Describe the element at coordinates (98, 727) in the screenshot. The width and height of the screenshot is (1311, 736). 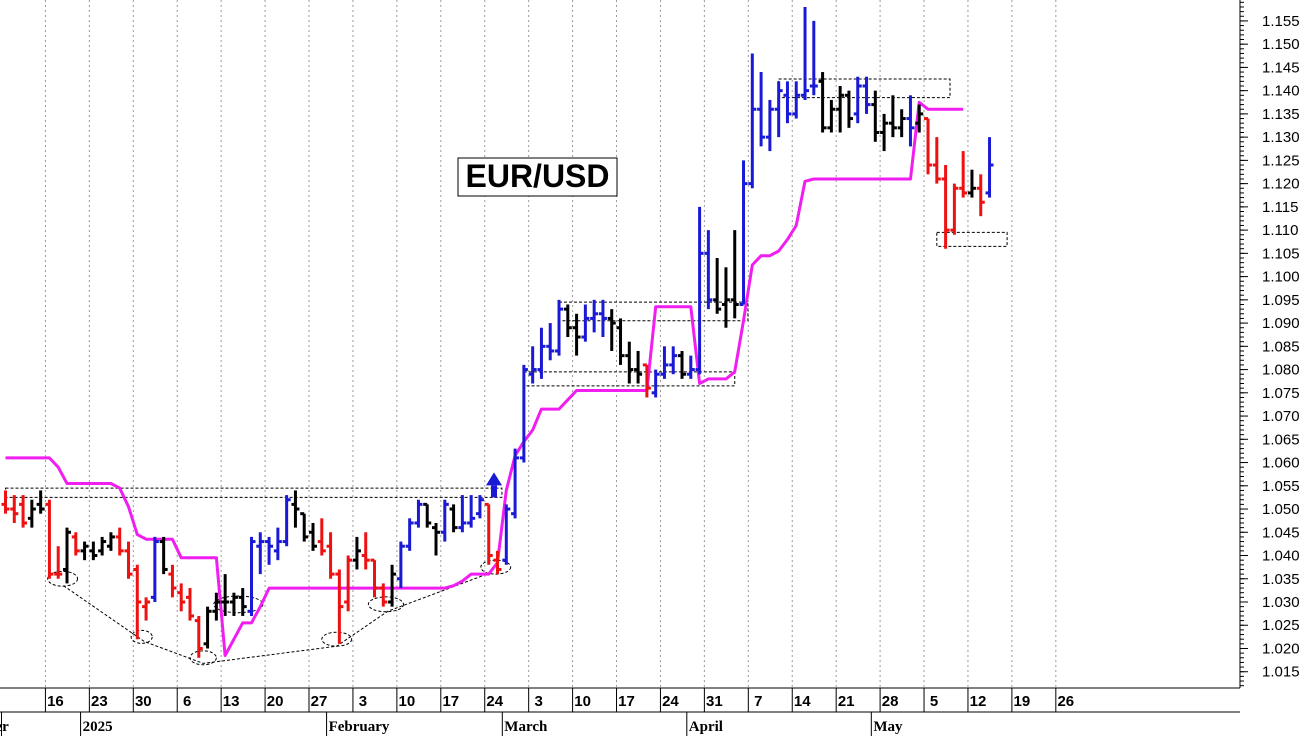
I see `month-label-1: 2025` at that location.